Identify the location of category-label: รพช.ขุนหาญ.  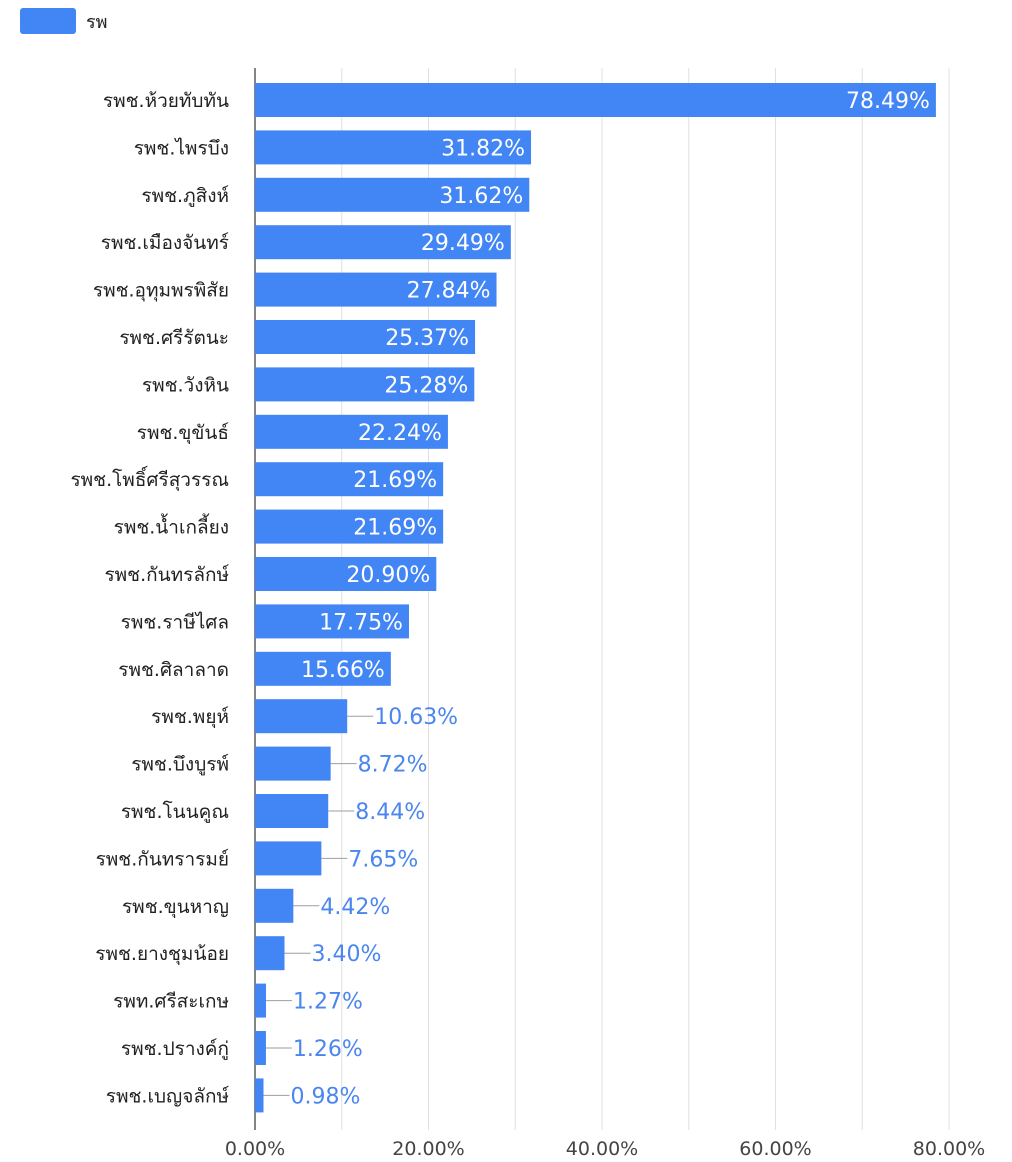
(175, 907).